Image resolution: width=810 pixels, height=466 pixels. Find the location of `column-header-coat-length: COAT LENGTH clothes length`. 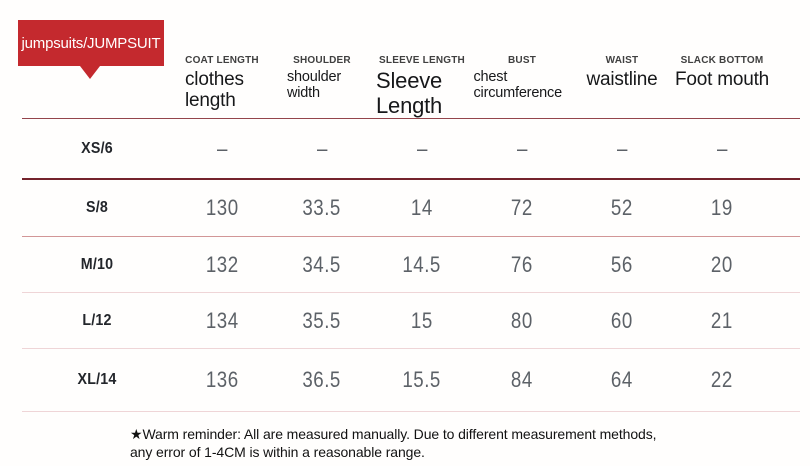

column-header-coat-length: COAT LENGTH clothes length is located at coordinates (222, 82).